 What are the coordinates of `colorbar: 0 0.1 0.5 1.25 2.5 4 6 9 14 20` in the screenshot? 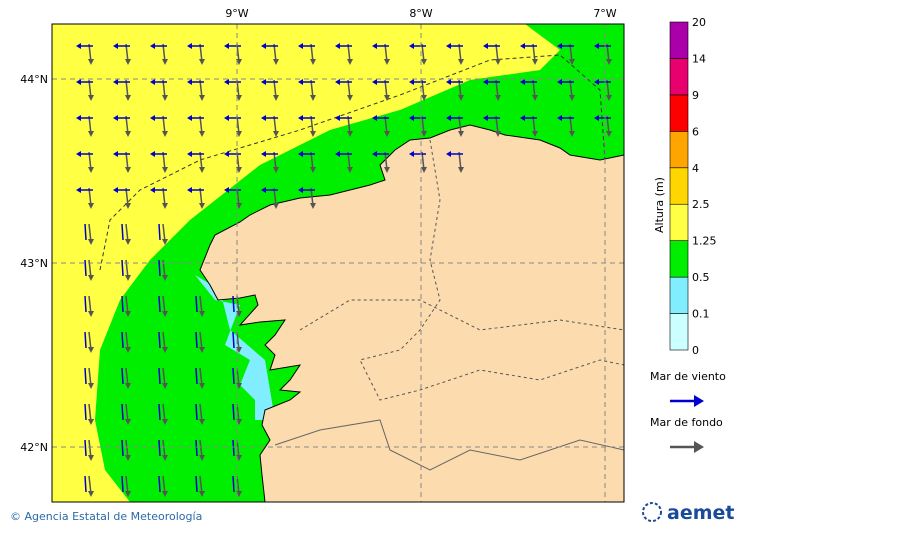 It's located at (693, 186).